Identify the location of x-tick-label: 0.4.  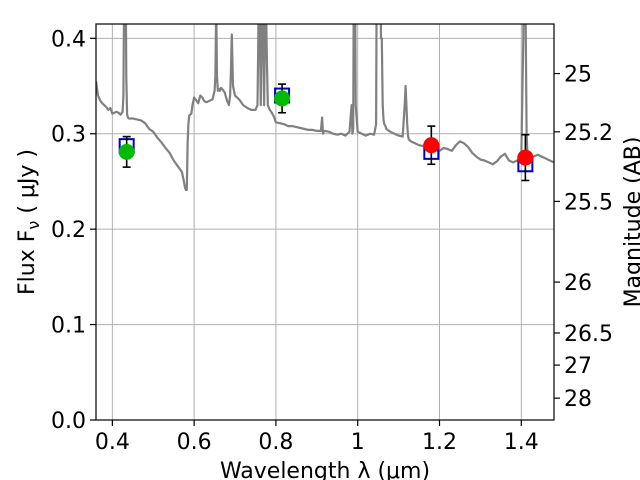
(112, 442).